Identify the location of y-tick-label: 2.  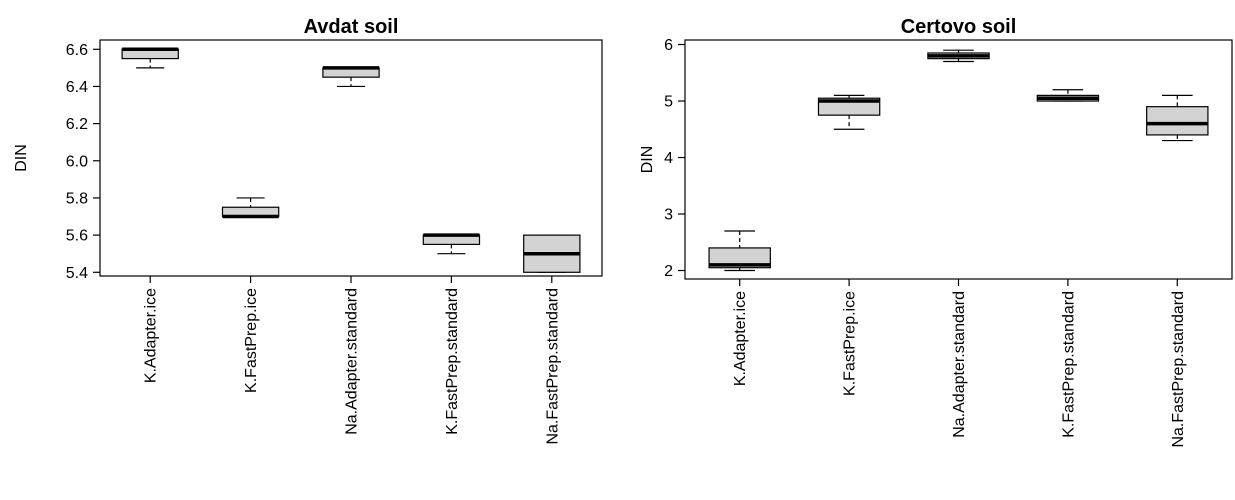
(668, 271).